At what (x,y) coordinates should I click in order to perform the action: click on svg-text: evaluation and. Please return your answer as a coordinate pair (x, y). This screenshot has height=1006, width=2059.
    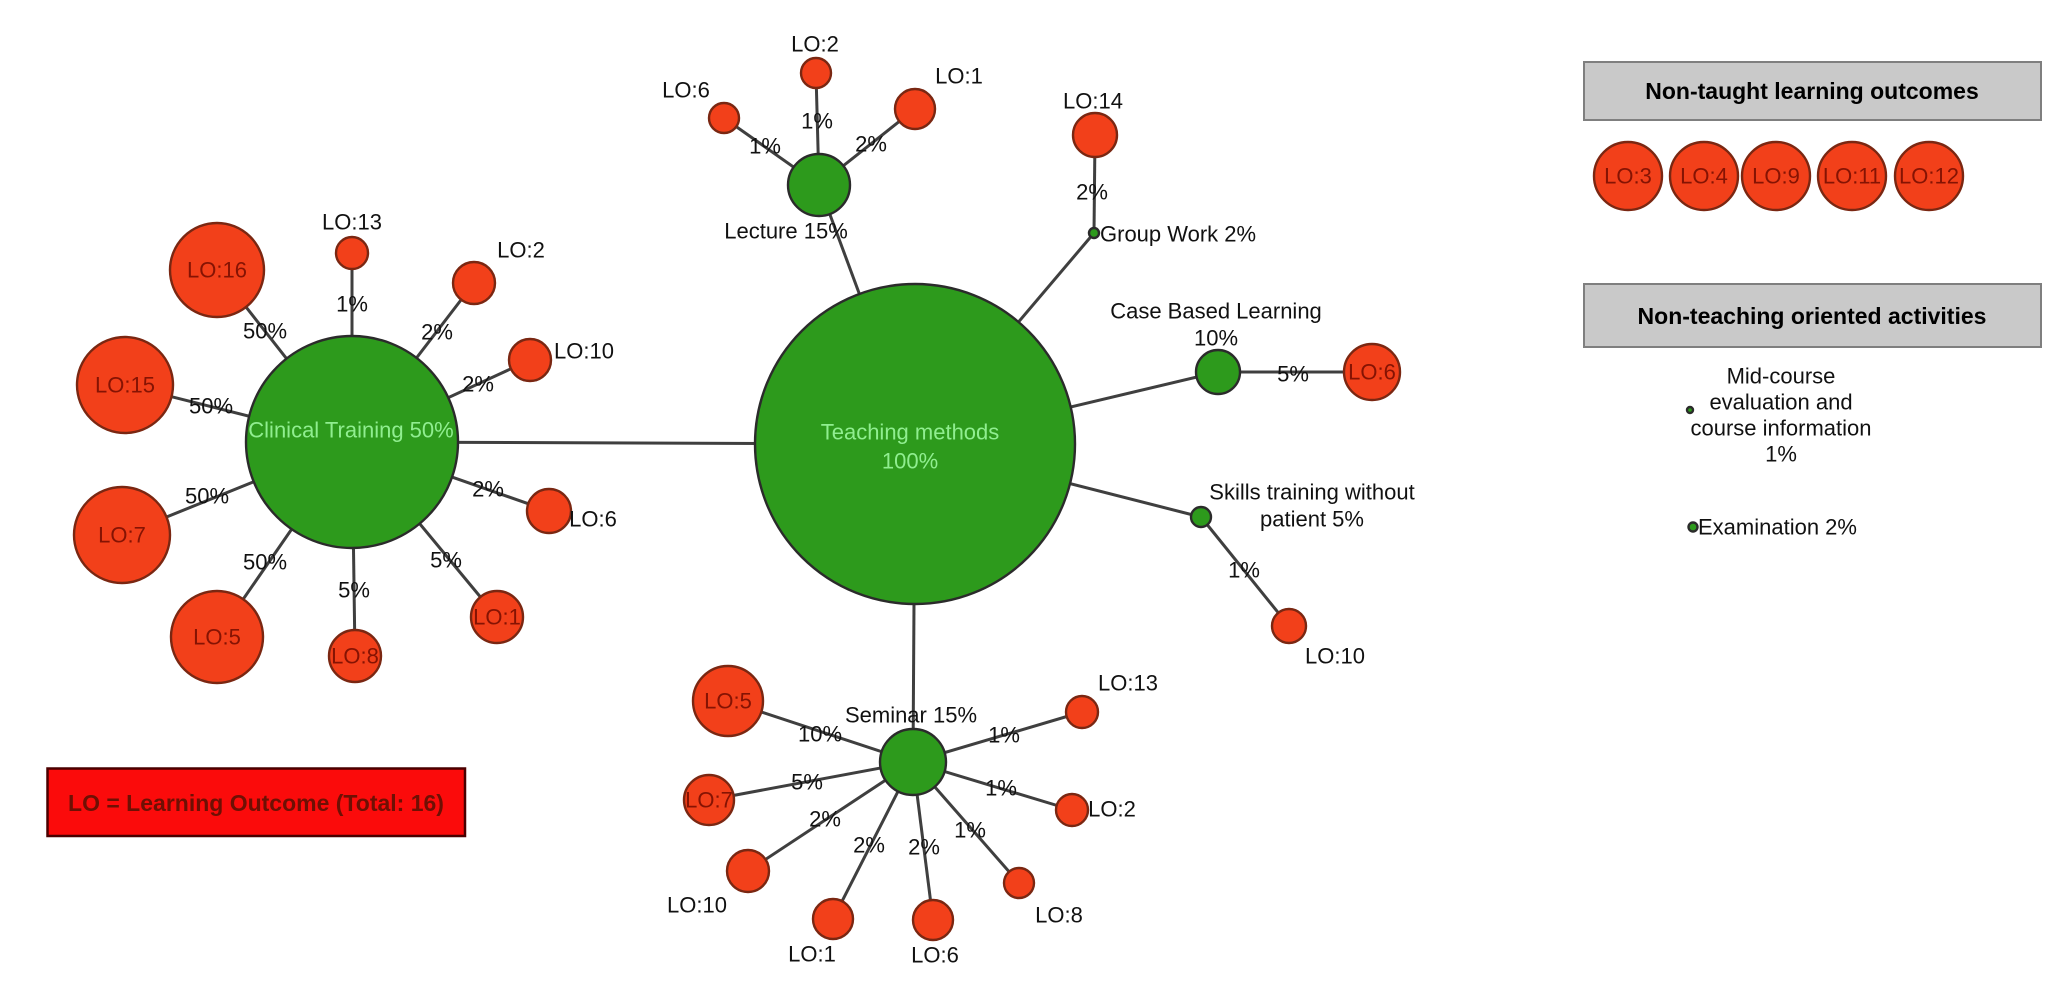
    Looking at the image, I should click on (1780, 402).